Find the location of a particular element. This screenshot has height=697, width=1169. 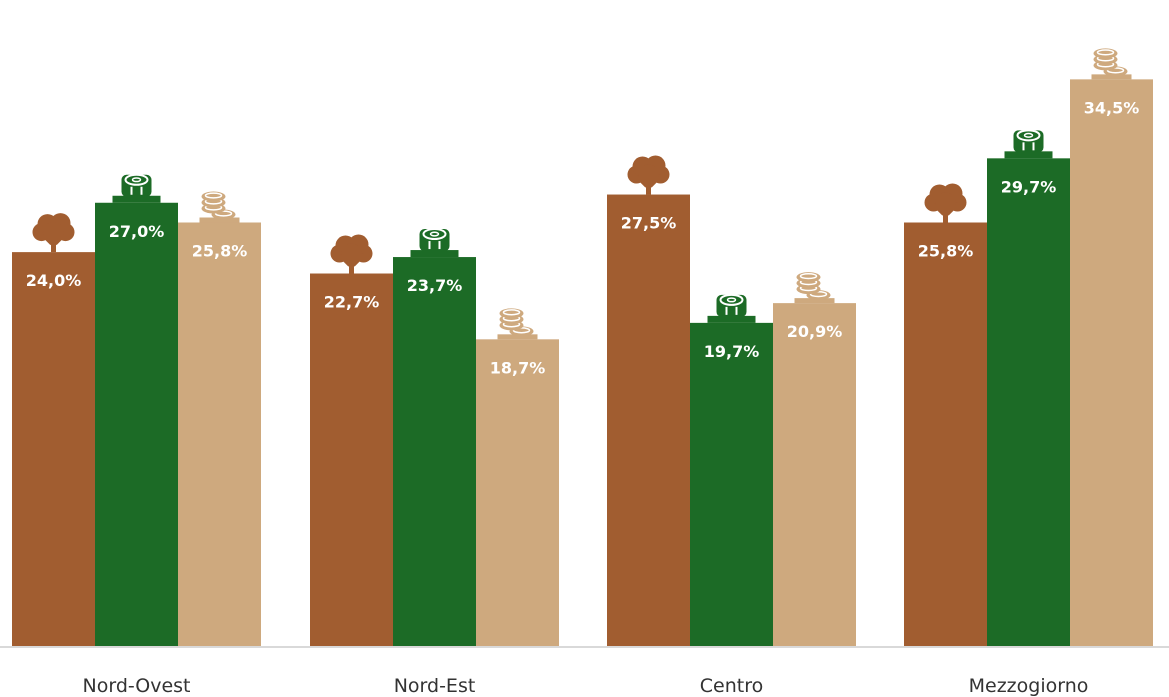

category-label: Centro is located at coordinates (731, 686).